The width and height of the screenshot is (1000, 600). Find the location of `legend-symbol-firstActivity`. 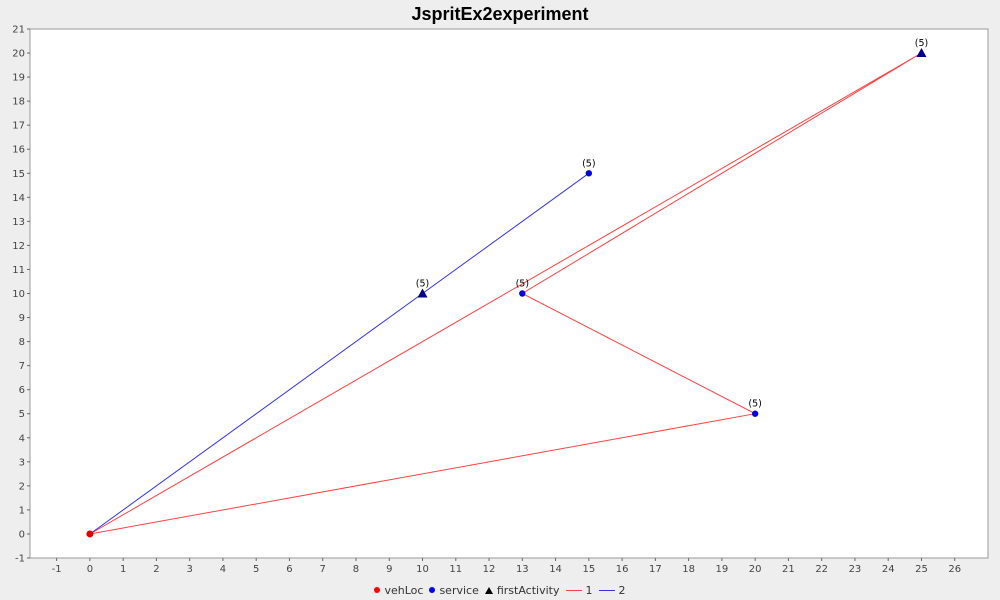

legend-symbol-firstActivity is located at coordinates (488, 590).